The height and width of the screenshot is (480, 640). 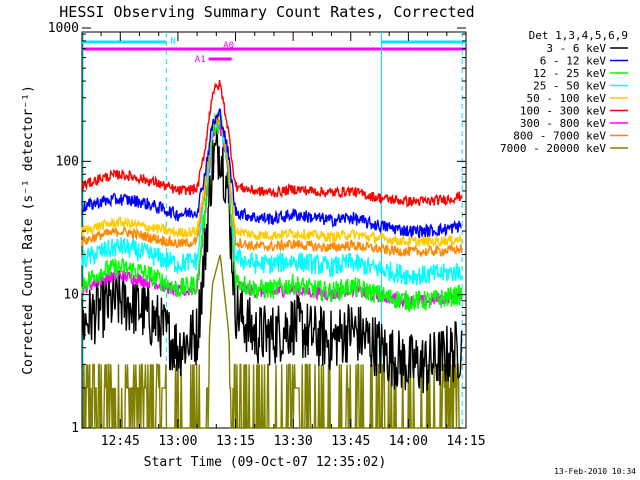 What do you see at coordinates (63, 28) in the screenshot?
I see `y-tick-label: 1000` at bounding box center [63, 28].